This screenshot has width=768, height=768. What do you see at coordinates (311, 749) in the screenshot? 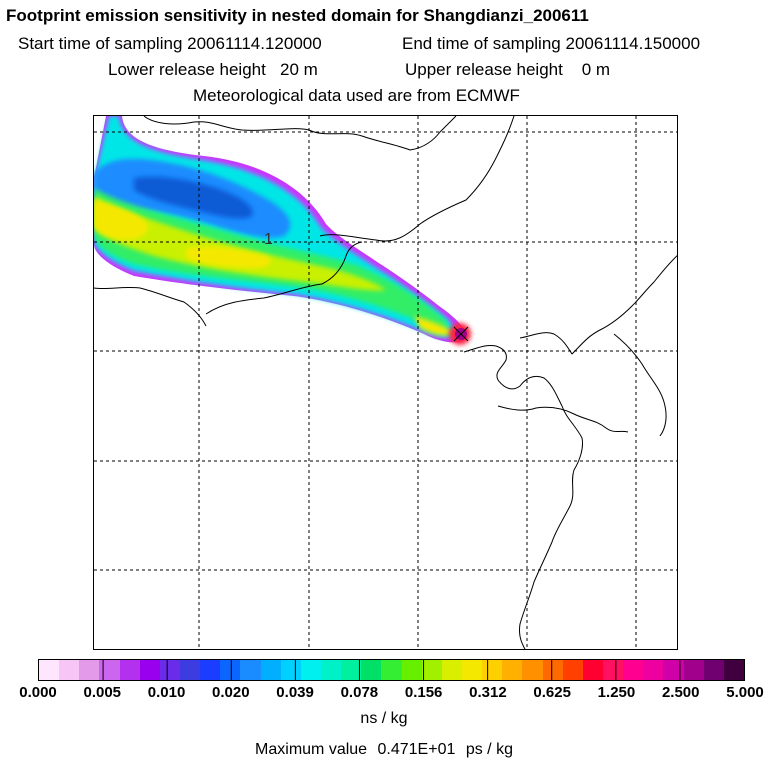
I see `max-value-label: Maximum value` at bounding box center [311, 749].